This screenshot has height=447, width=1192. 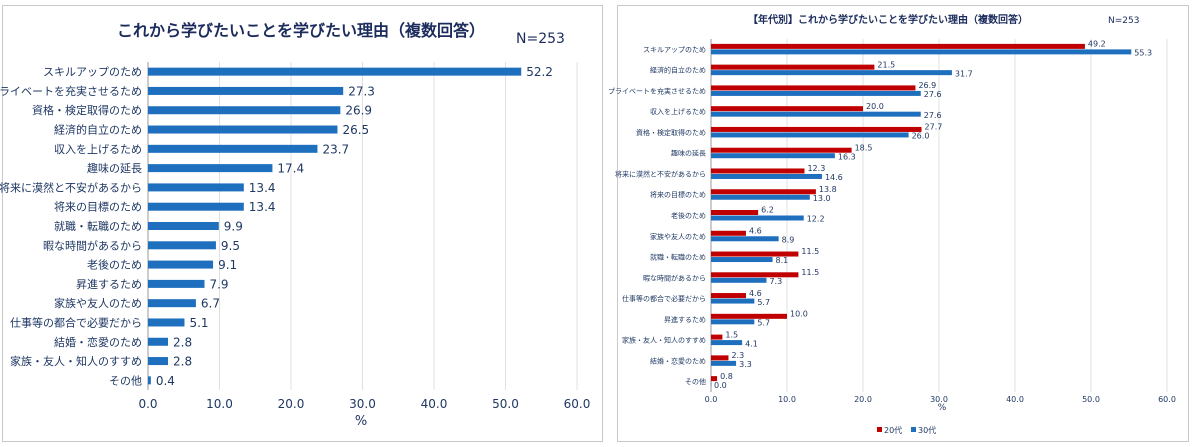 I want to click on category-label: 家族や友人のため, so click(x=678, y=236).